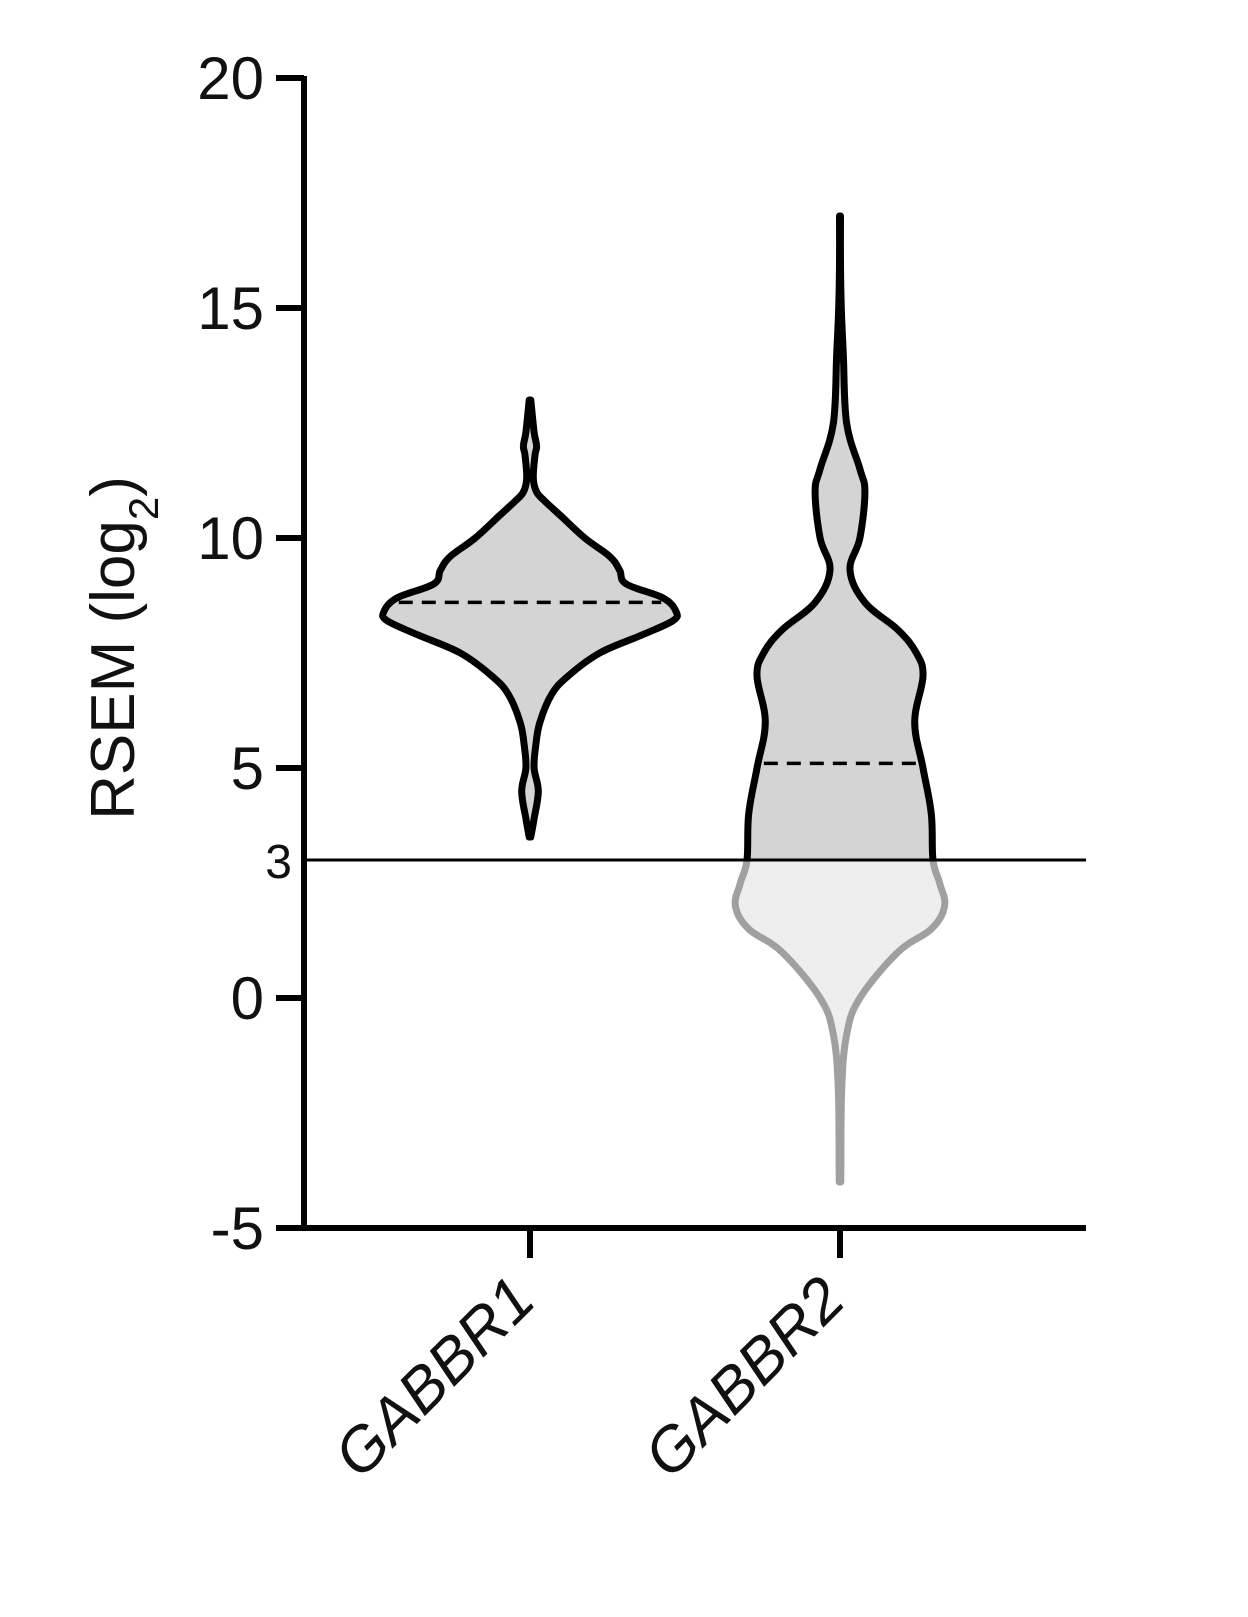 The height and width of the screenshot is (1617, 1248). I want to click on violin-gabbr1-body, so click(530, 618).